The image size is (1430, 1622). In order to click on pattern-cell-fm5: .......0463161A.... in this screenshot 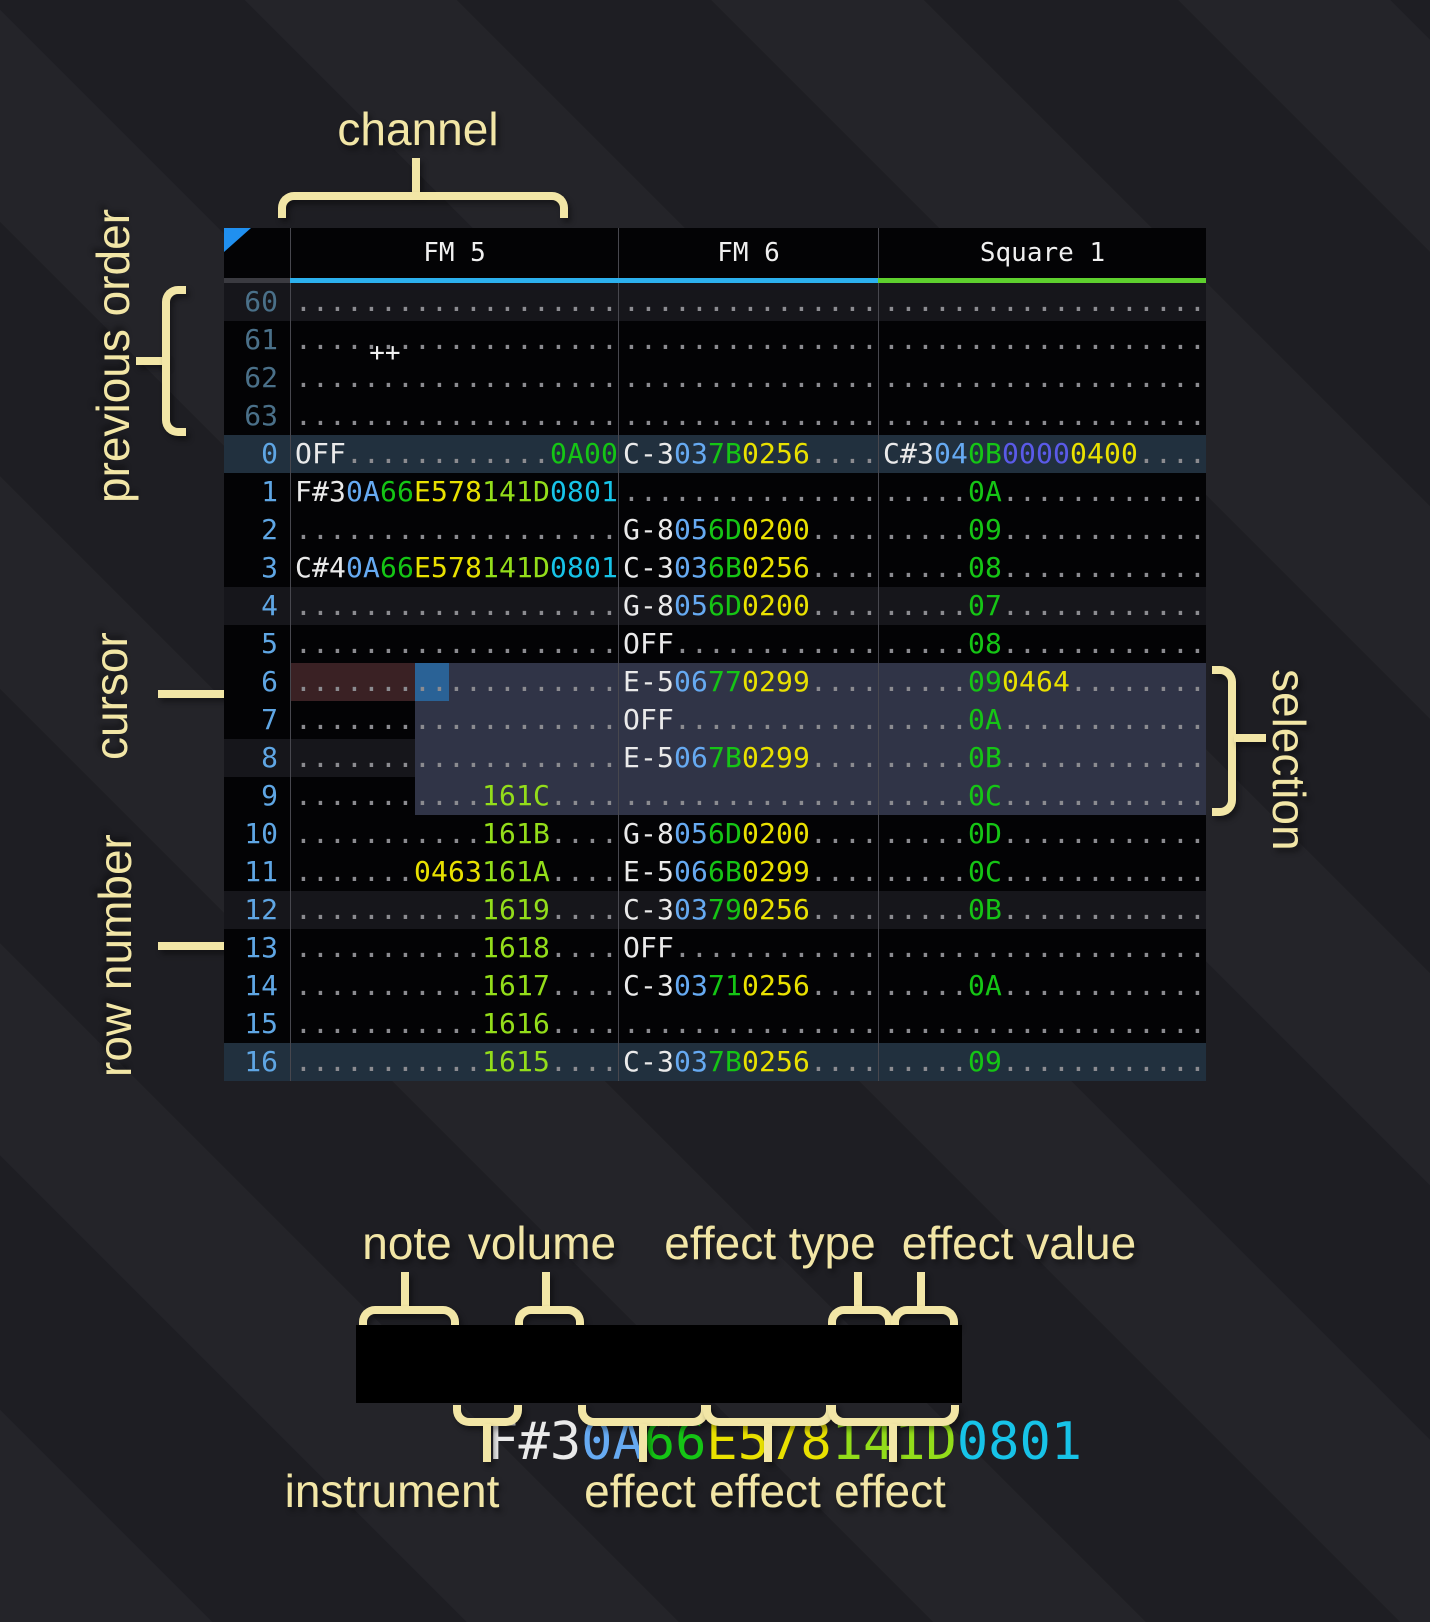, I will do `click(454, 872)`.